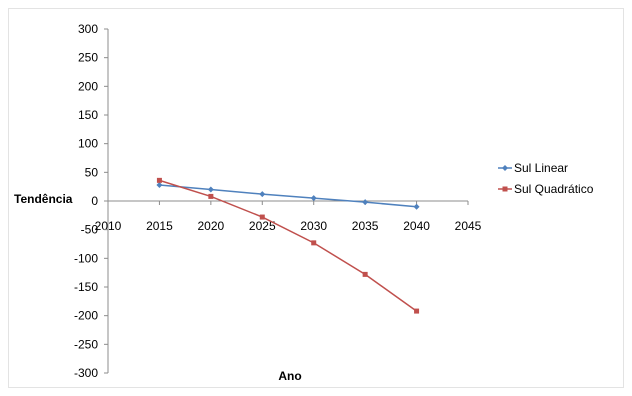 The height and width of the screenshot is (396, 632). Describe the element at coordinates (211, 226) in the screenshot. I see `x-tick-label: 2020` at that location.